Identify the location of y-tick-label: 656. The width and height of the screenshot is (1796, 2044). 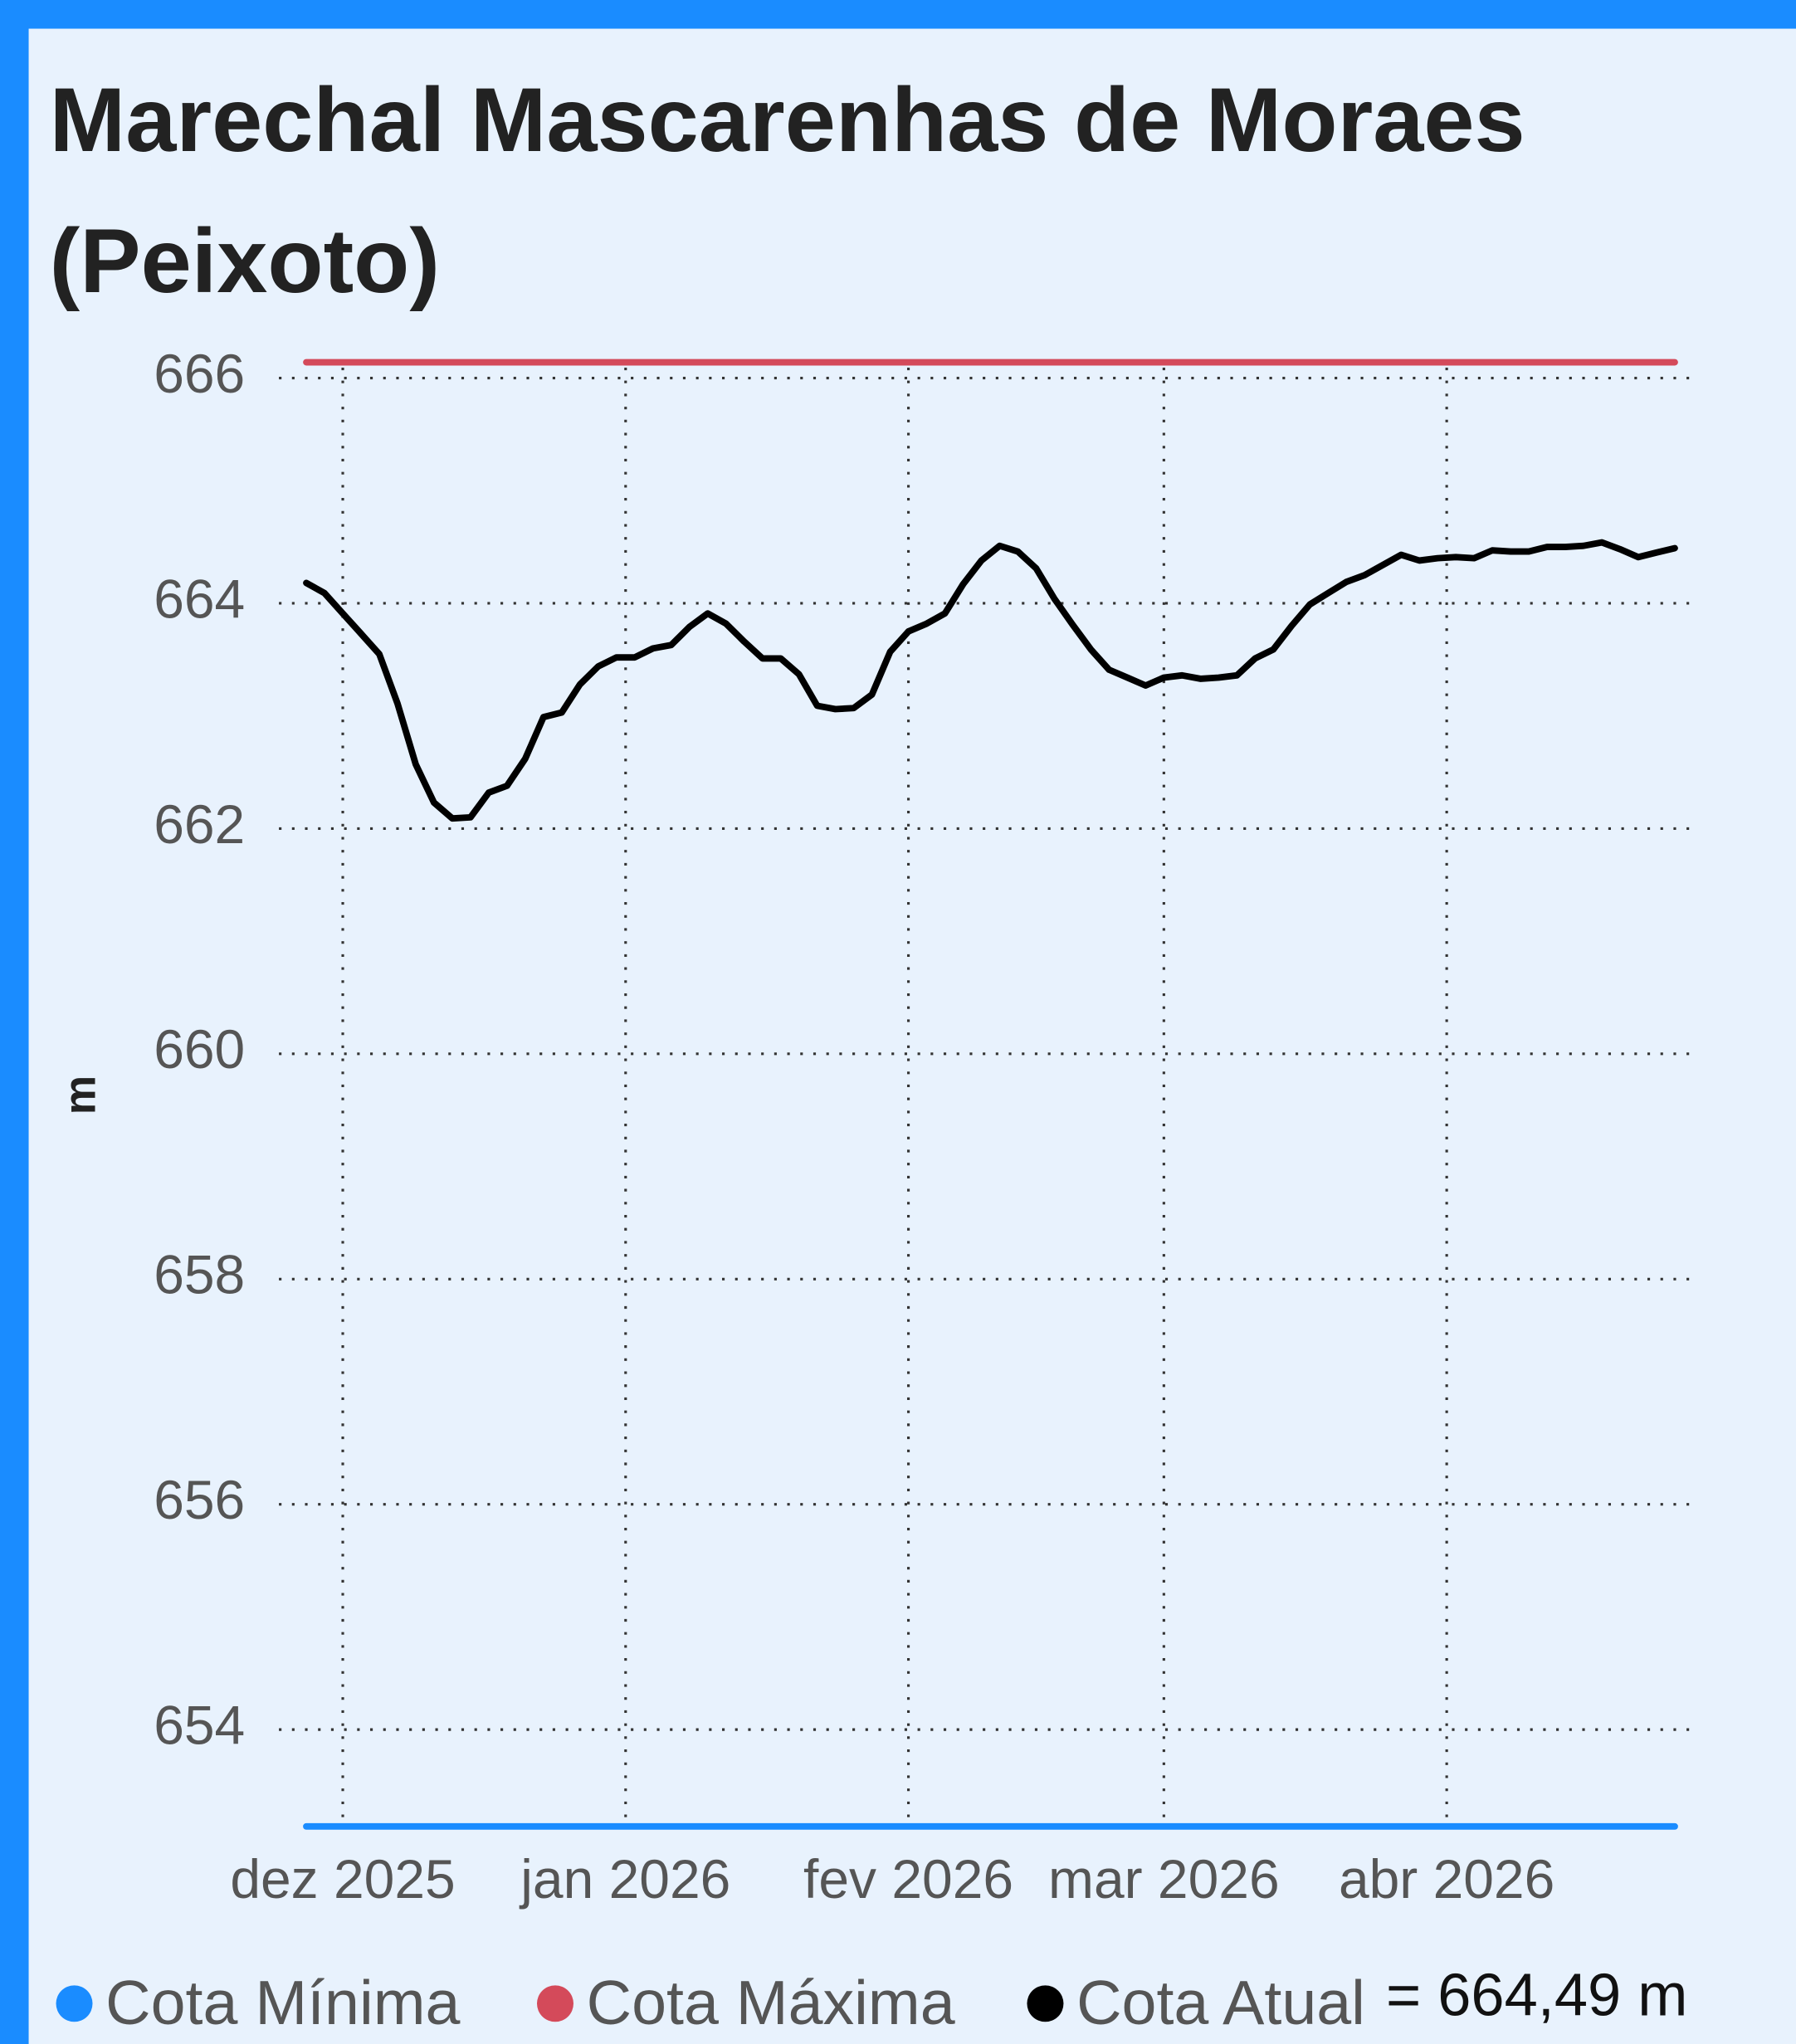
(199, 1499).